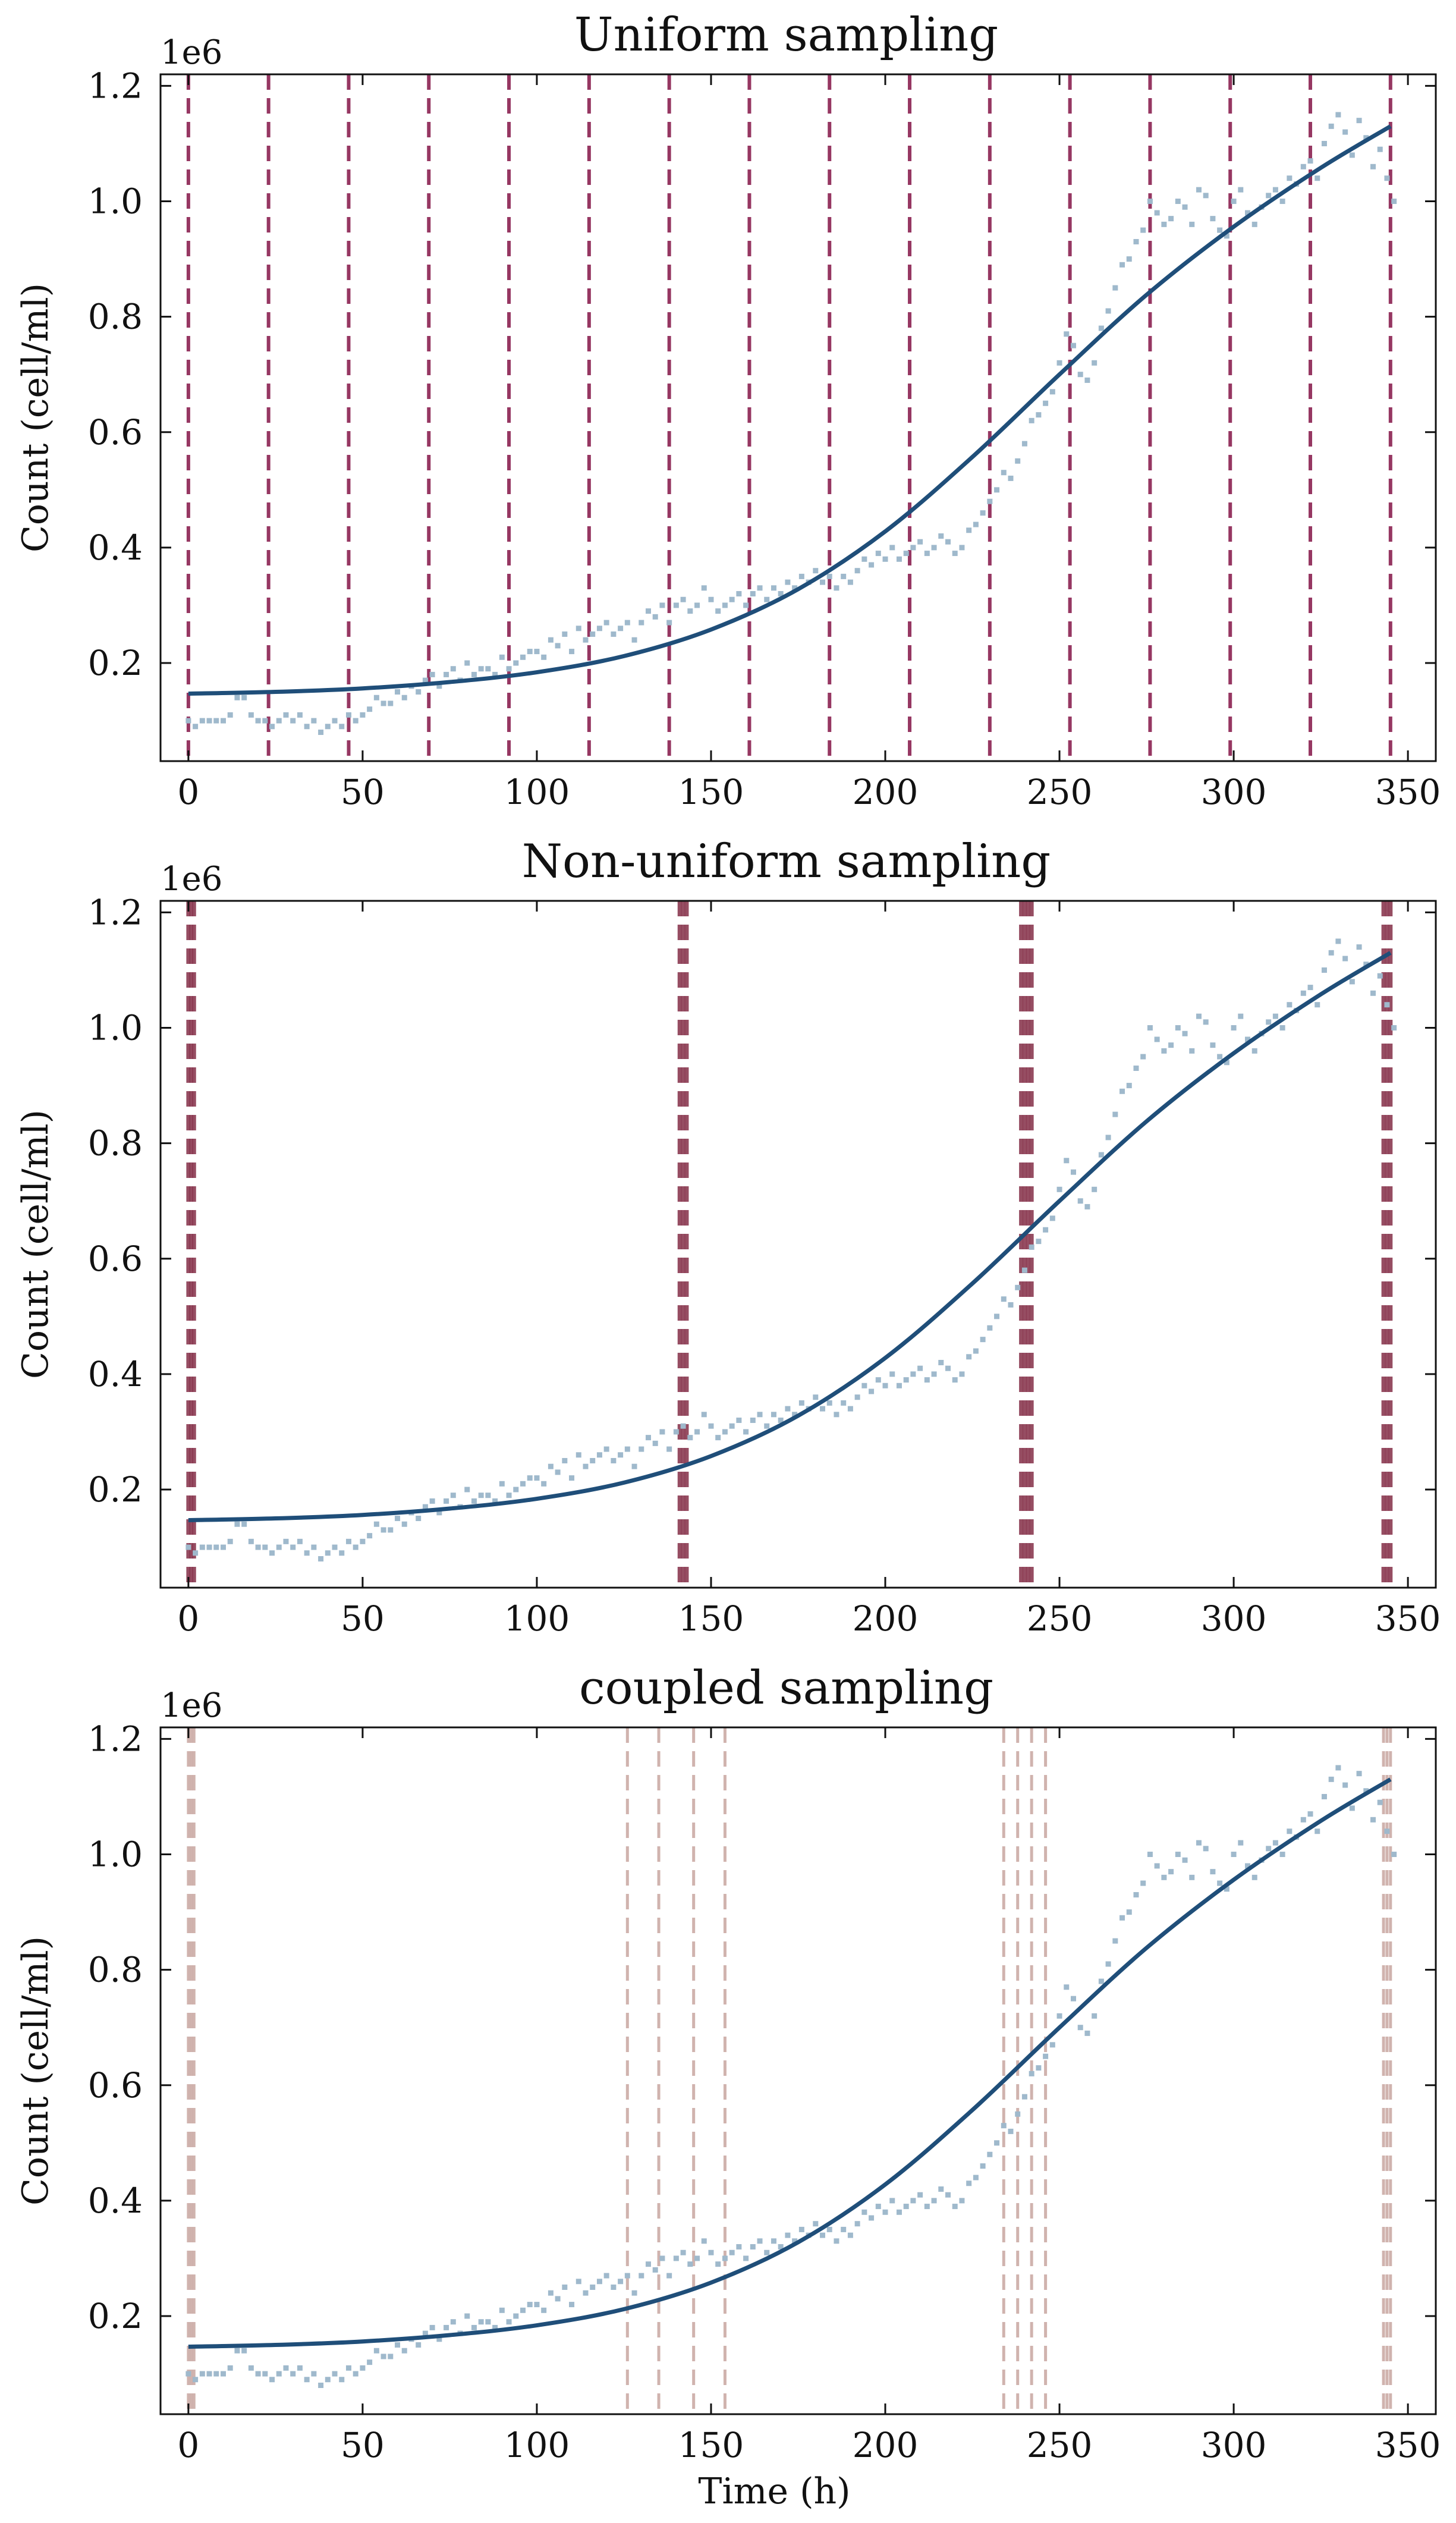 The height and width of the screenshot is (2523, 1456). Describe the element at coordinates (1408, 792) in the screenshot. I see `x-tick-label: 350` at that location.